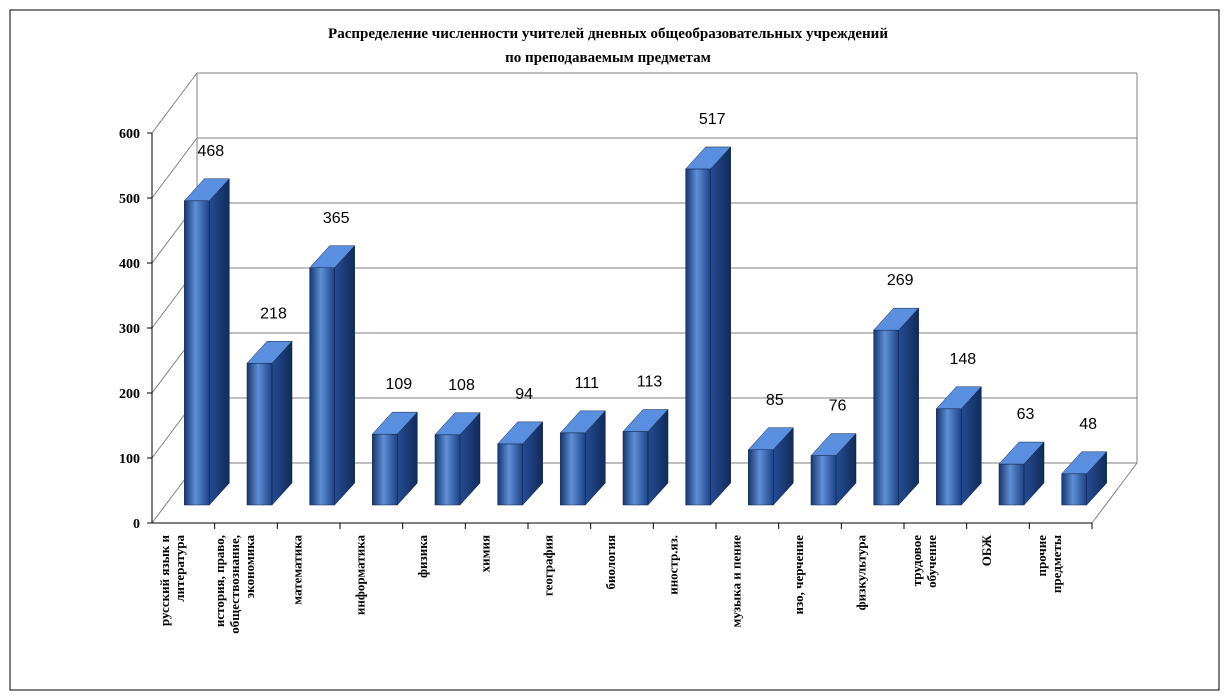  I want to click on x-tick-label: химия, so click(485, 553).